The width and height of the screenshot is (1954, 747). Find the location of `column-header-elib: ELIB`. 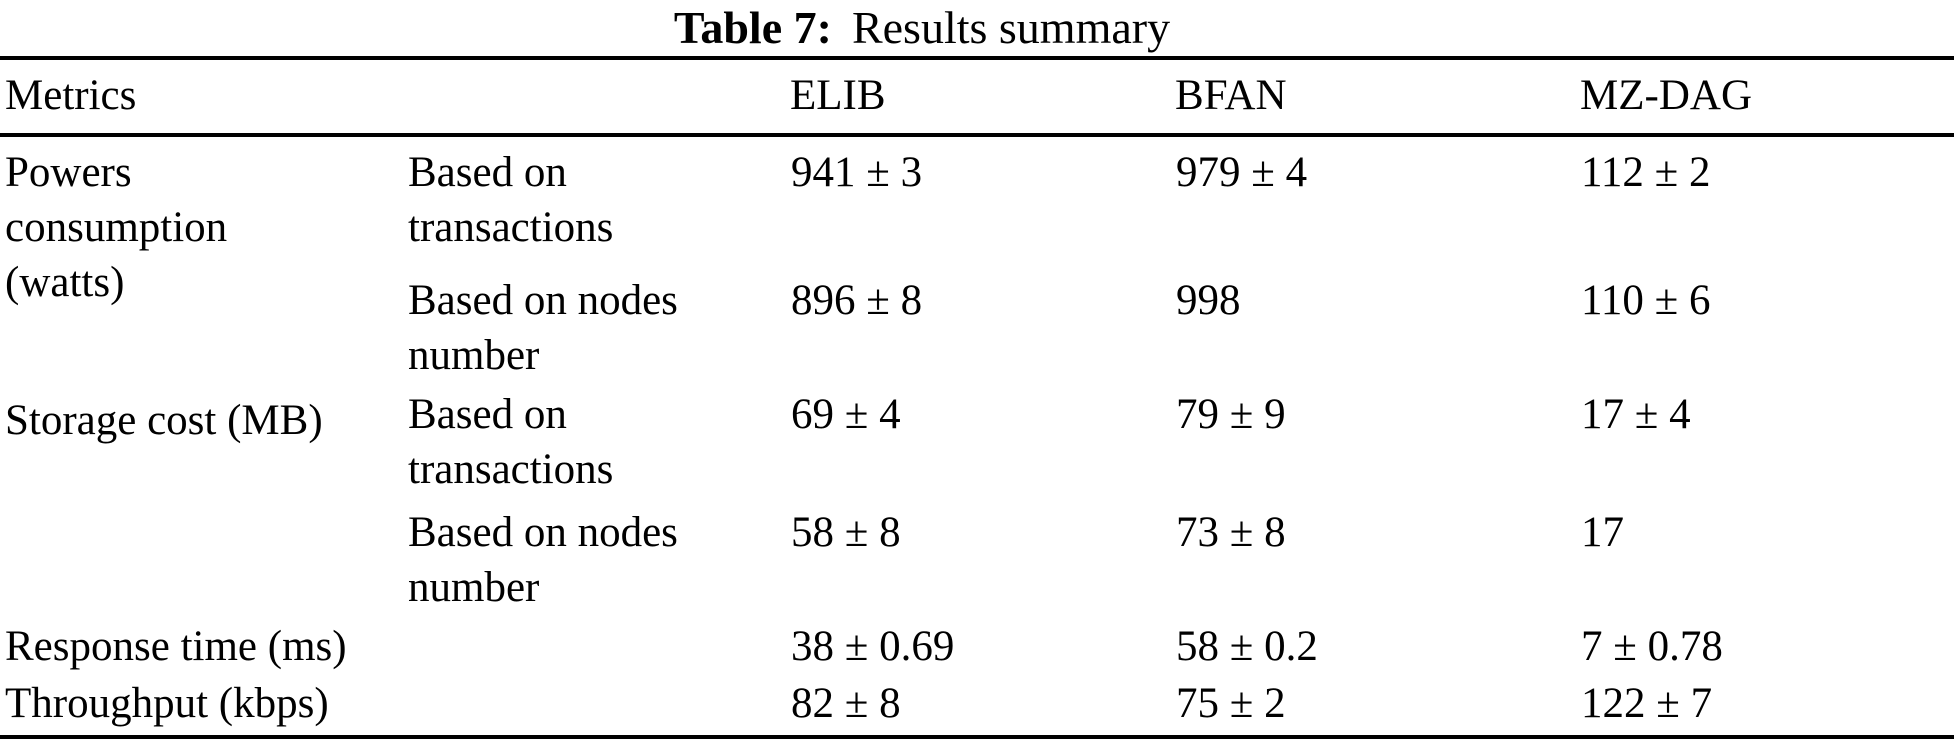

column-header-elib: ELIB is located at coordinates (983, 97).